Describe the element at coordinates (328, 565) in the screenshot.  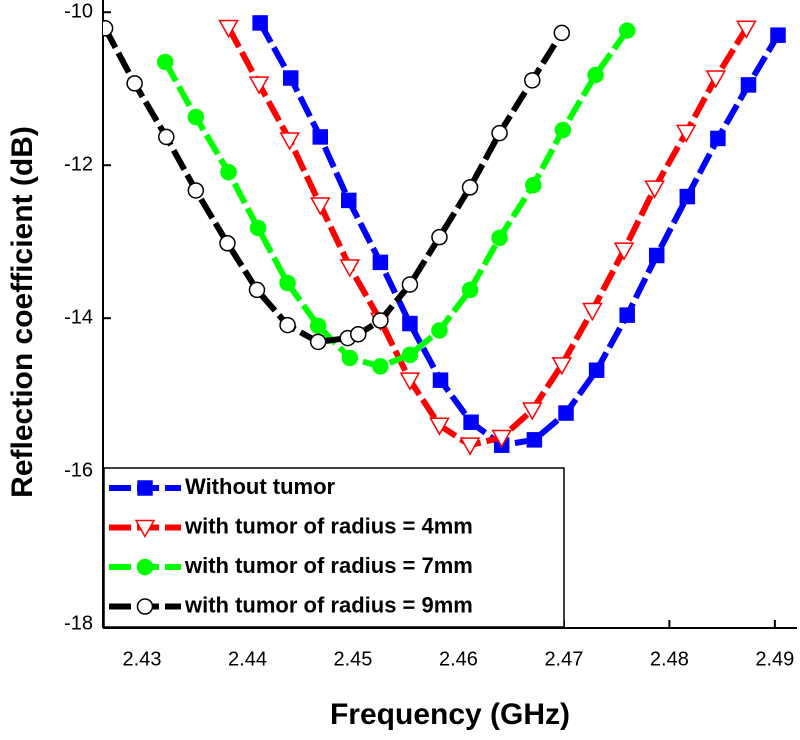
I see `legend-label: with tumor of radius = 7mm` at that location.